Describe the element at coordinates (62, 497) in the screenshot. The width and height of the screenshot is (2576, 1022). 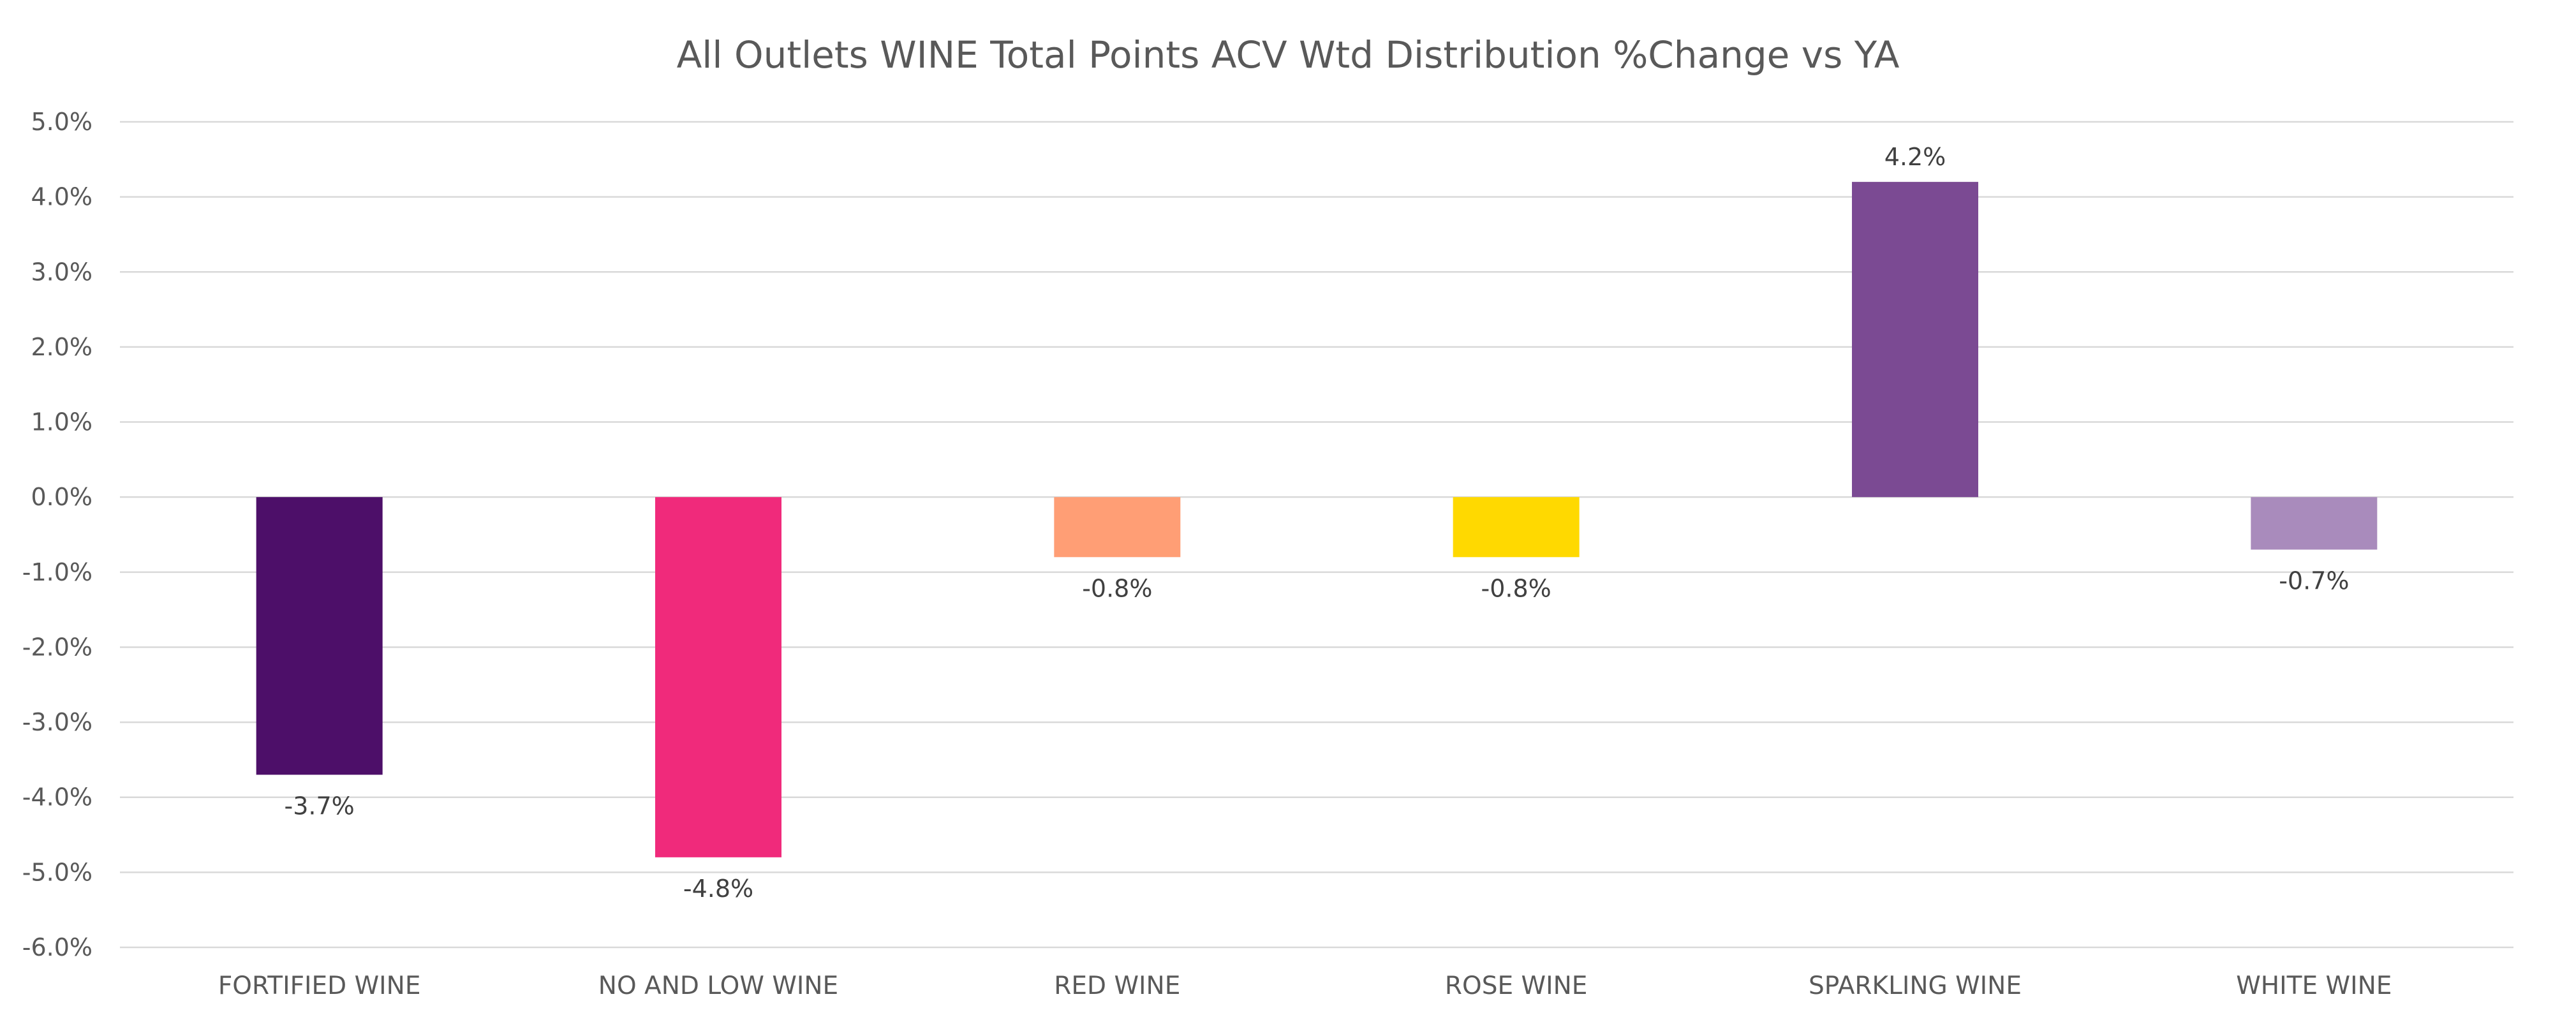
I see `y-tick-label: 0.0%` at that location.